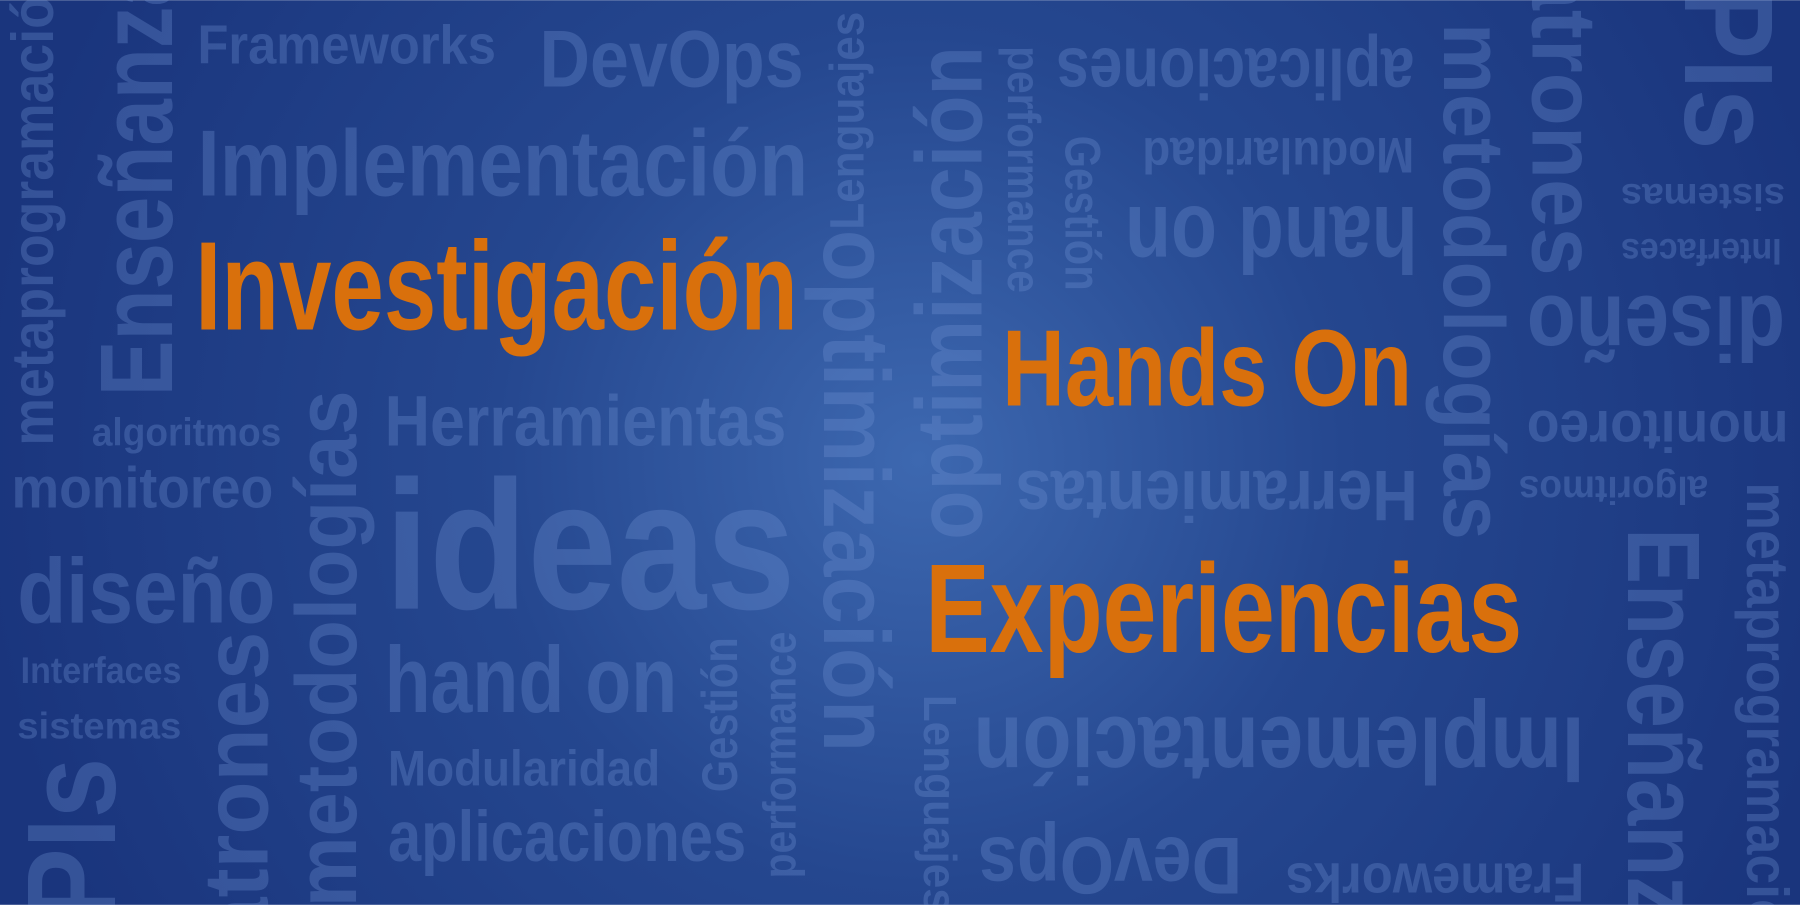 The height and width of the screenshot is (905, 1800). What do you see at coordinates (1223, 608) in the screenshot?
I see `headline: Experiencias` at bounding box center [1223, 608].